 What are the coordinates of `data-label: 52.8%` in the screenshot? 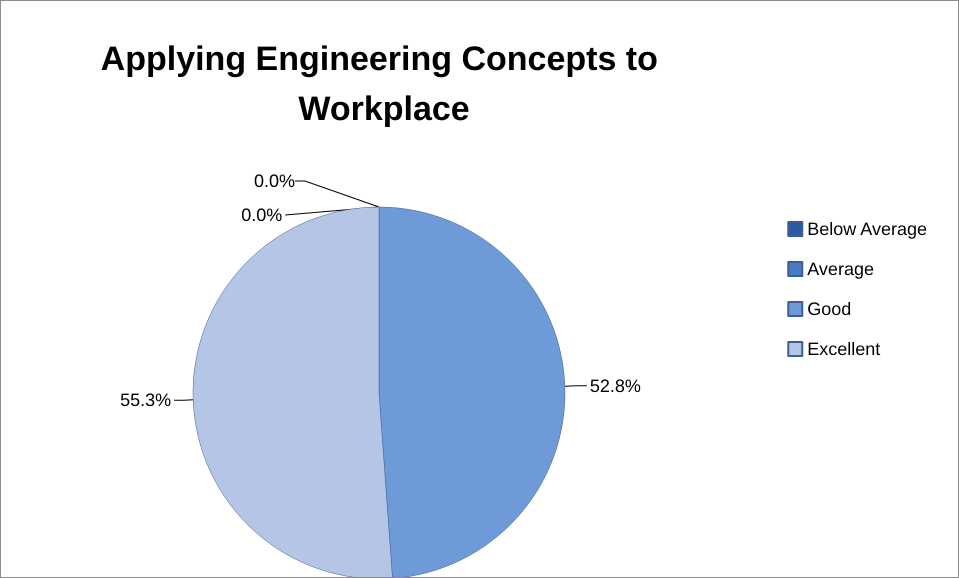 It's located at (615, 386).